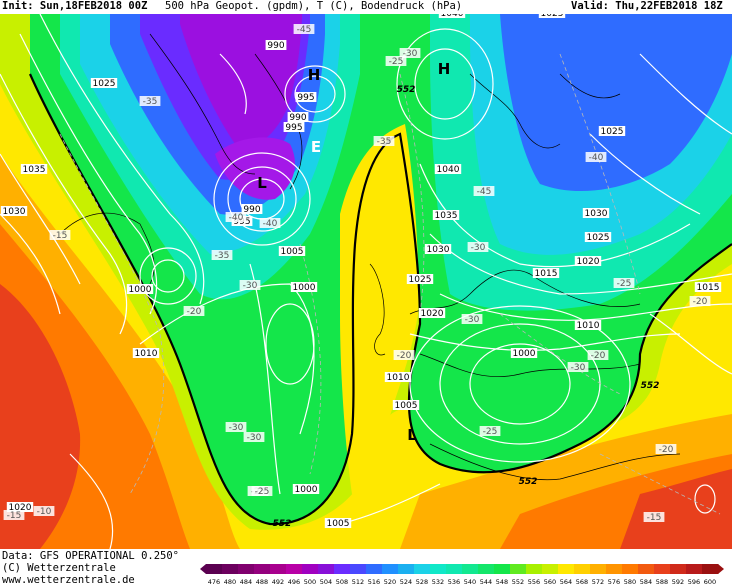 This screenshot has height=587, width=732. Describe the element at coordinates (534, 582) in the screenshot. I see `scale-label: 556` at that location.